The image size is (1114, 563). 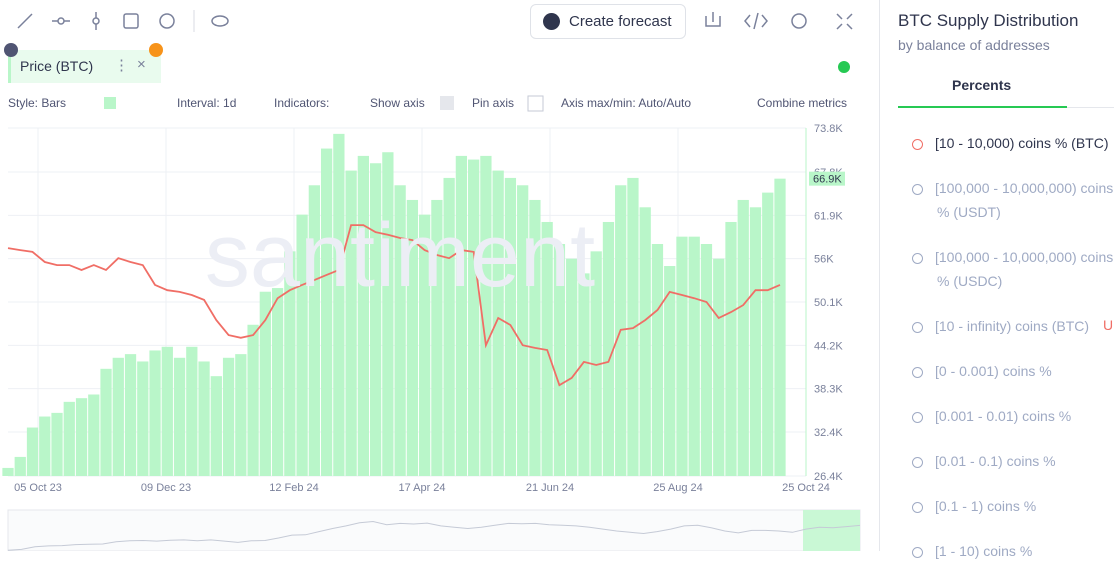 I want to click on axis-maxmin-select: Axis max/min: Auto/Auto, so click(x=626, y=103).